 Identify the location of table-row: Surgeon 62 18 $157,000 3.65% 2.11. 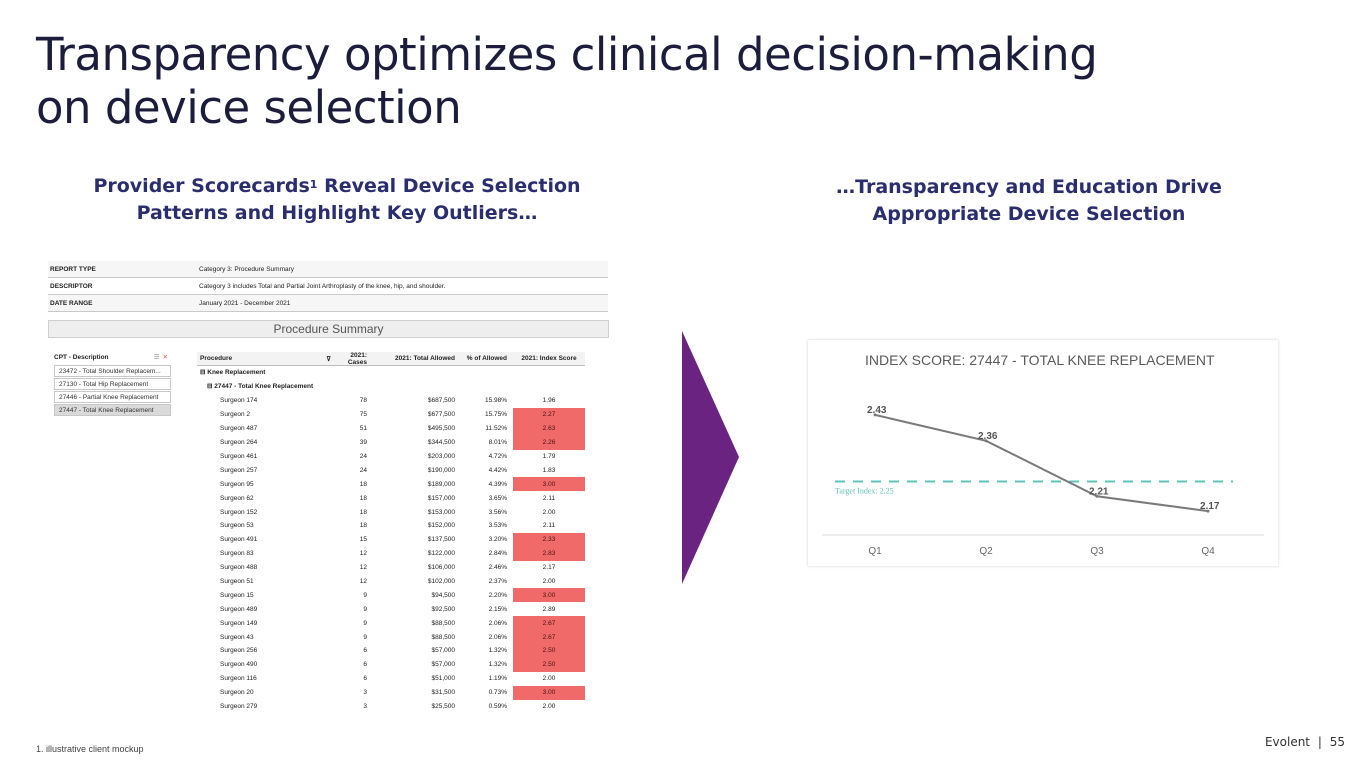
(391, 498).